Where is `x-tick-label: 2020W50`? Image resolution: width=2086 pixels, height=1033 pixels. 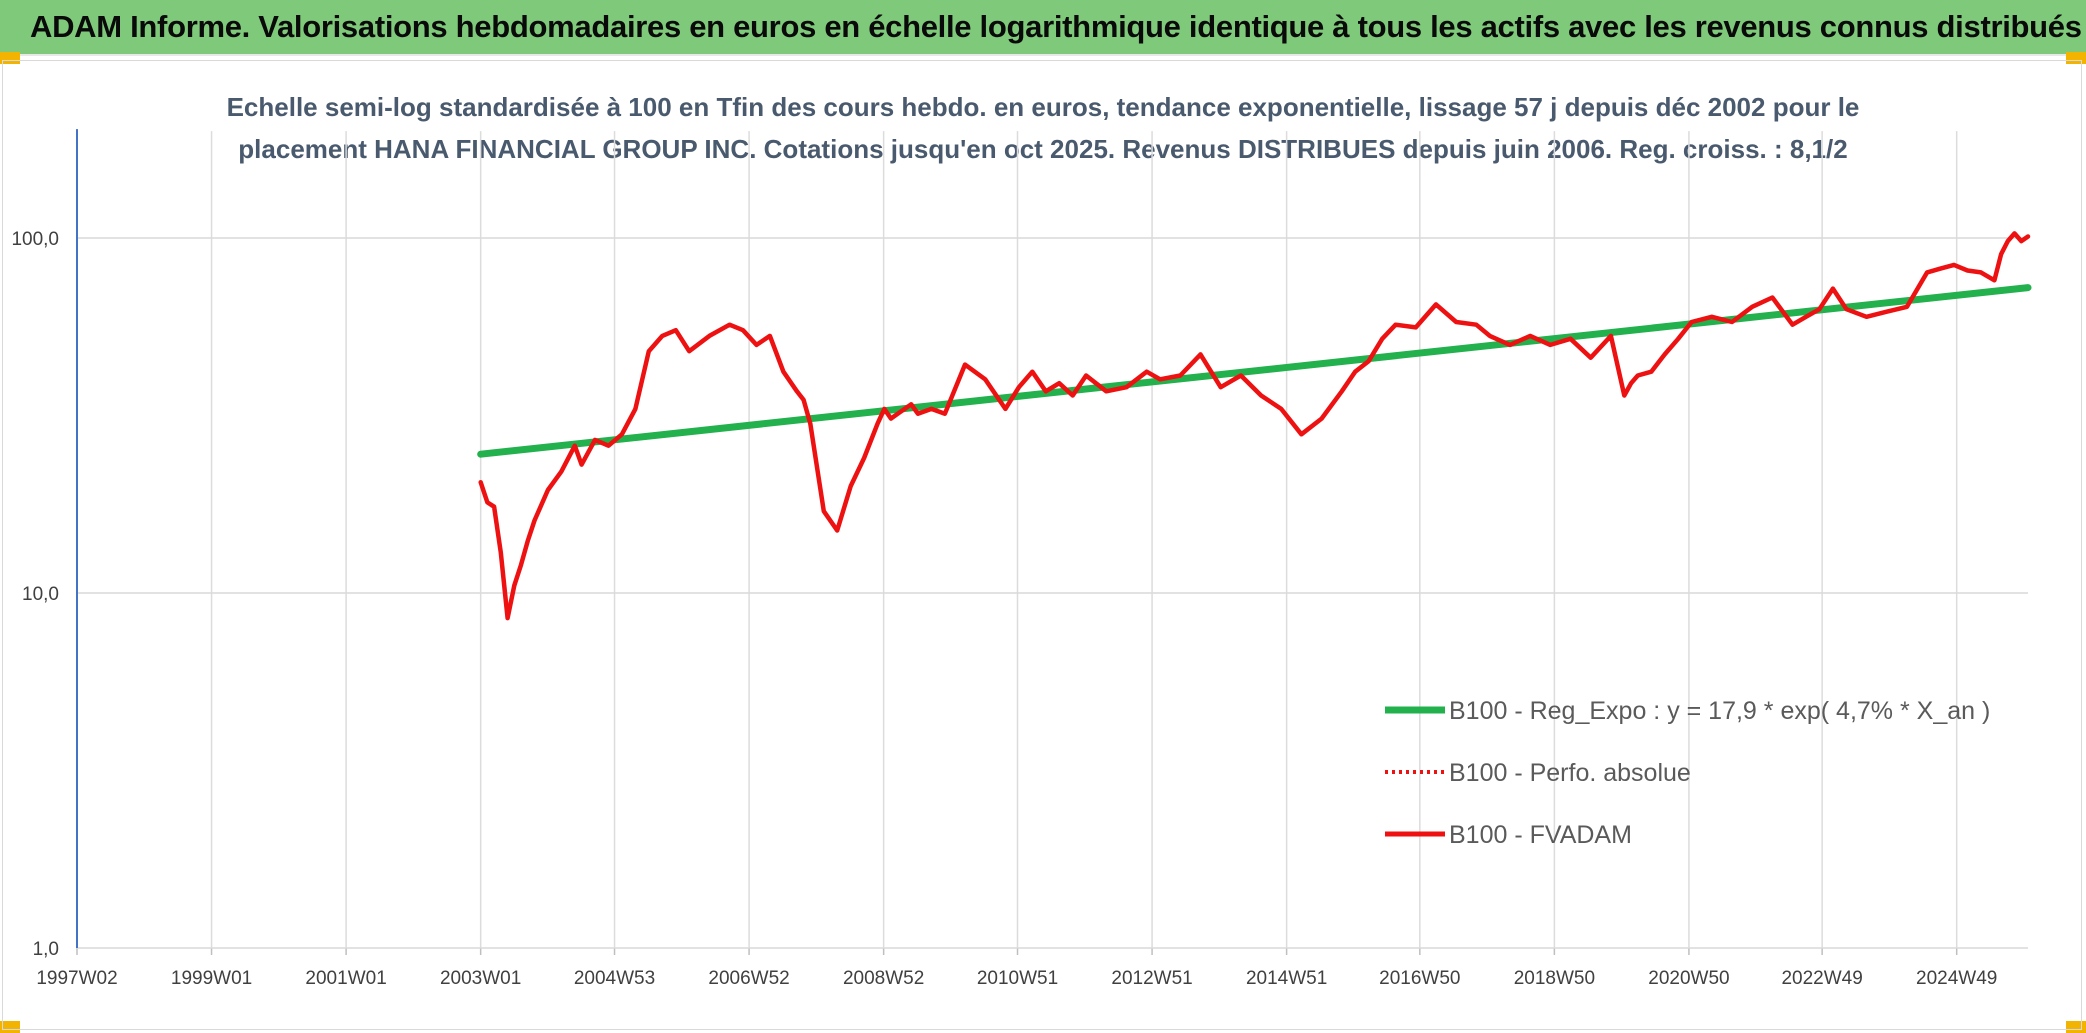
x-tick-label: 2020W50 is located at coordinates (1688, 978).